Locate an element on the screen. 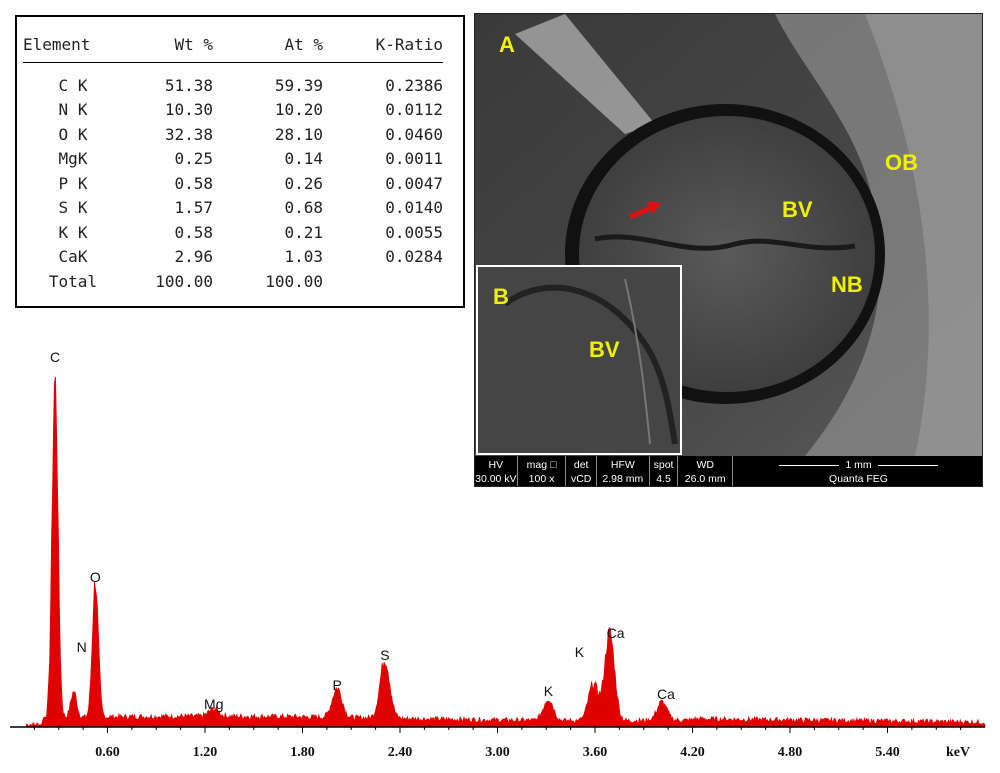 Image resolution: width=1000 pixels, height=773 pixels. panel-b-label: B is located at coordinates (501, 296).